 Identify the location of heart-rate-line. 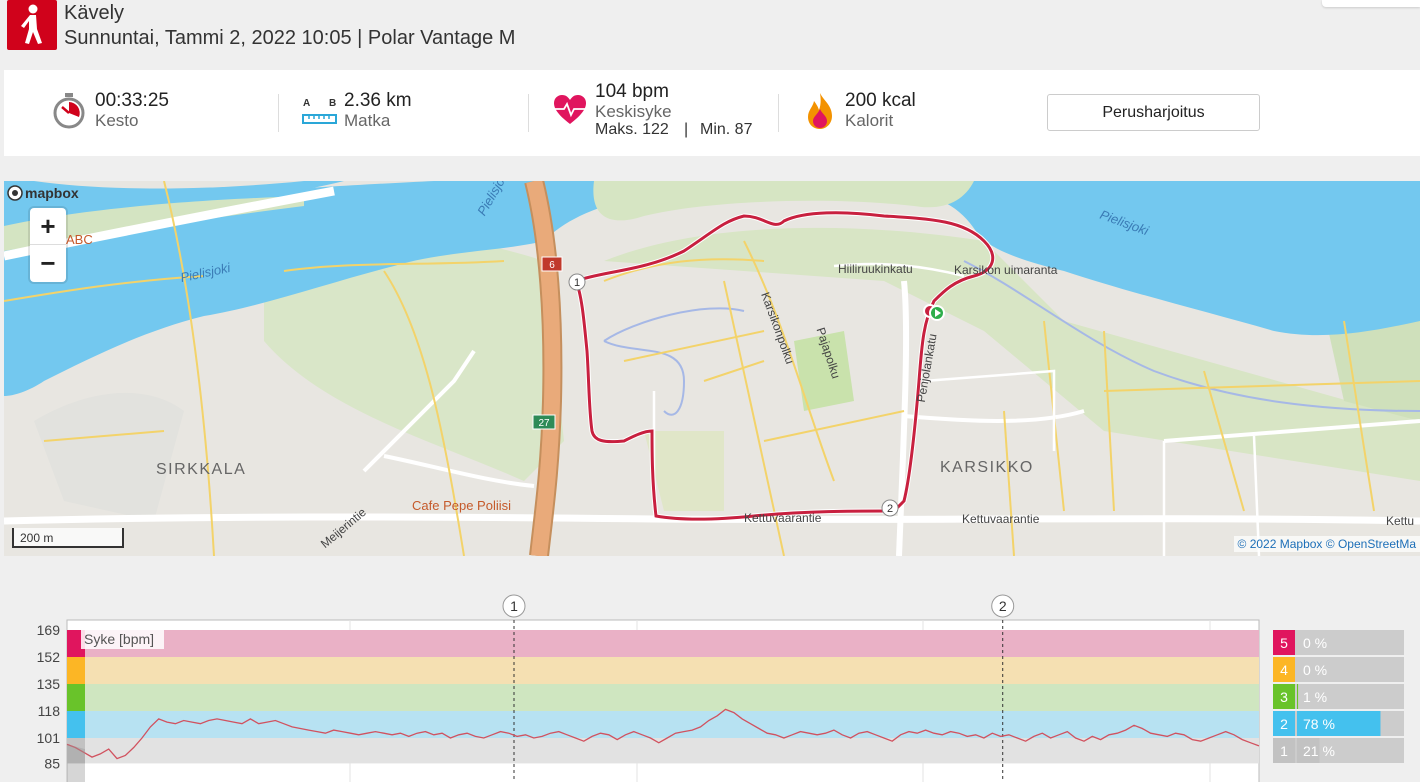
(663, 734).